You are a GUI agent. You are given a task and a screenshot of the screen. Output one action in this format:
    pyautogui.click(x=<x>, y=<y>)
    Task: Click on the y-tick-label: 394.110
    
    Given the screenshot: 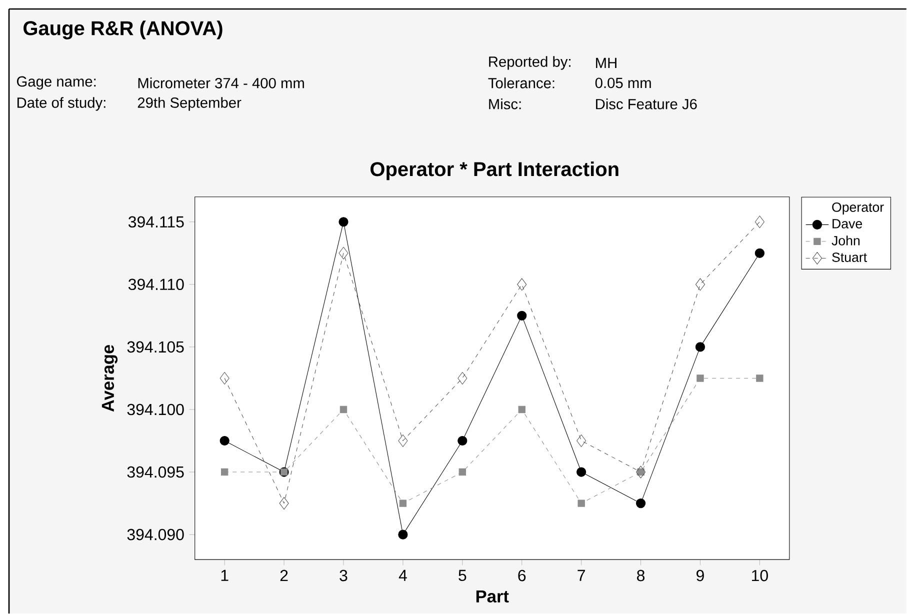 What is the action you would take?
    pyautogui.click(x=156, y=284)
    